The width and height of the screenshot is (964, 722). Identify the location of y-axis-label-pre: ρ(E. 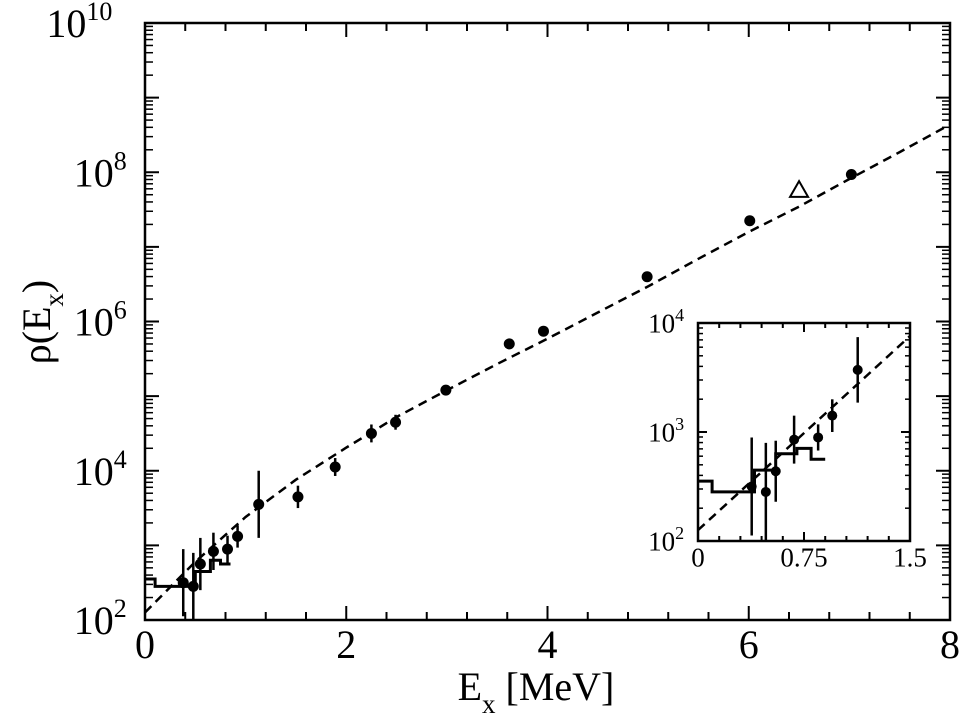
(36, 336).